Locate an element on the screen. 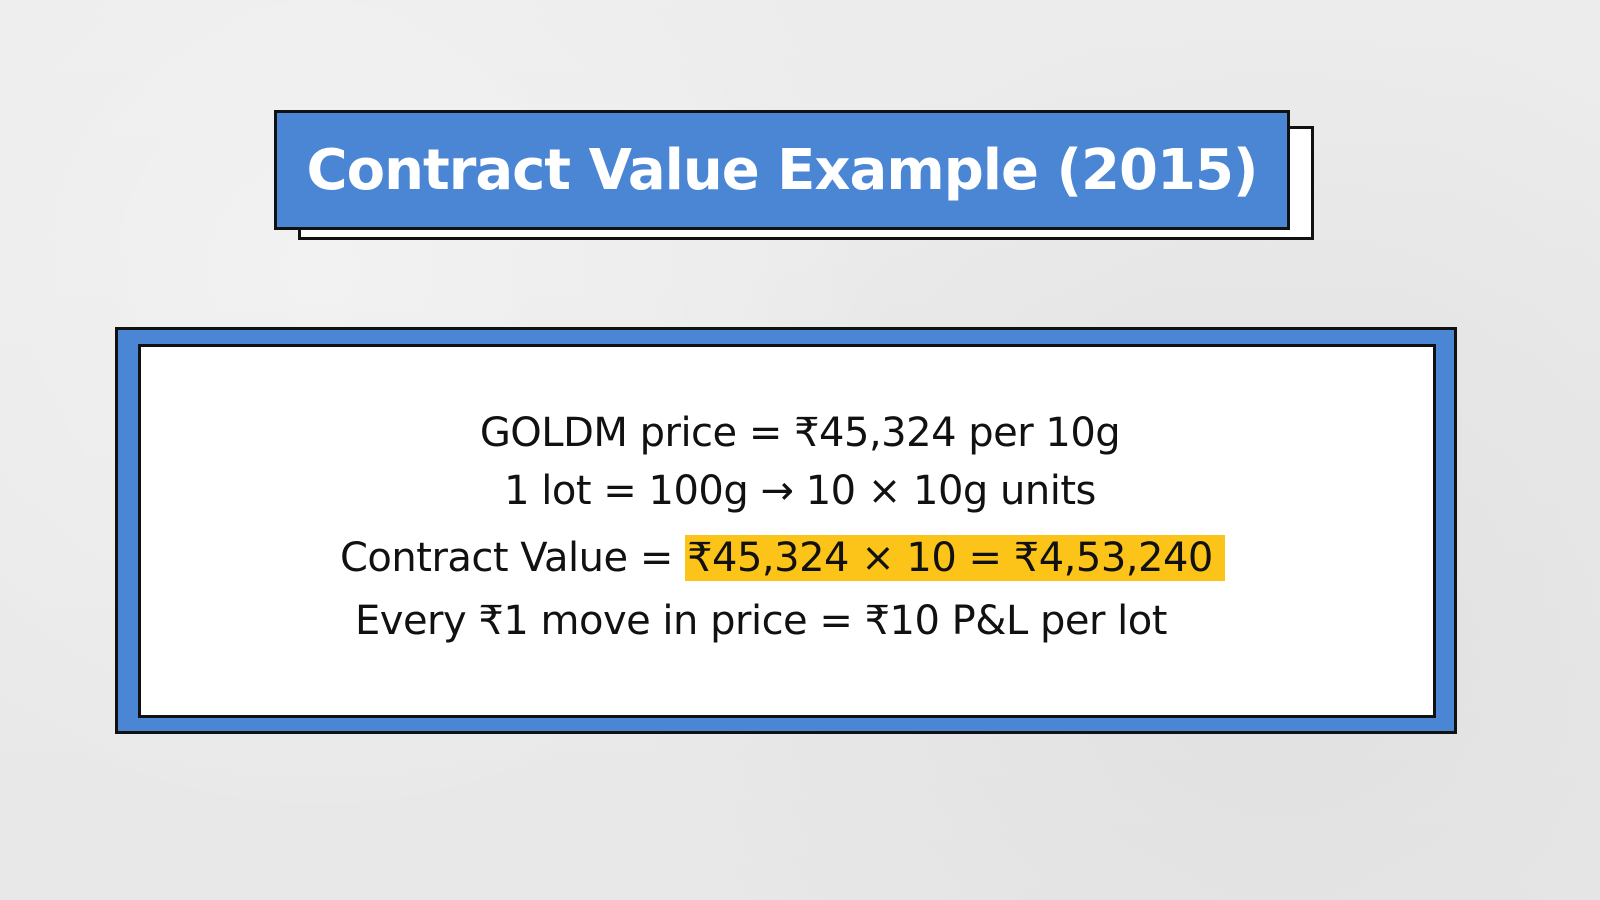 Image resolution: width=1600 pixels, height=900 pixels. title-banner: Contract Value Example (2015) is located at coordinates (782, 170).